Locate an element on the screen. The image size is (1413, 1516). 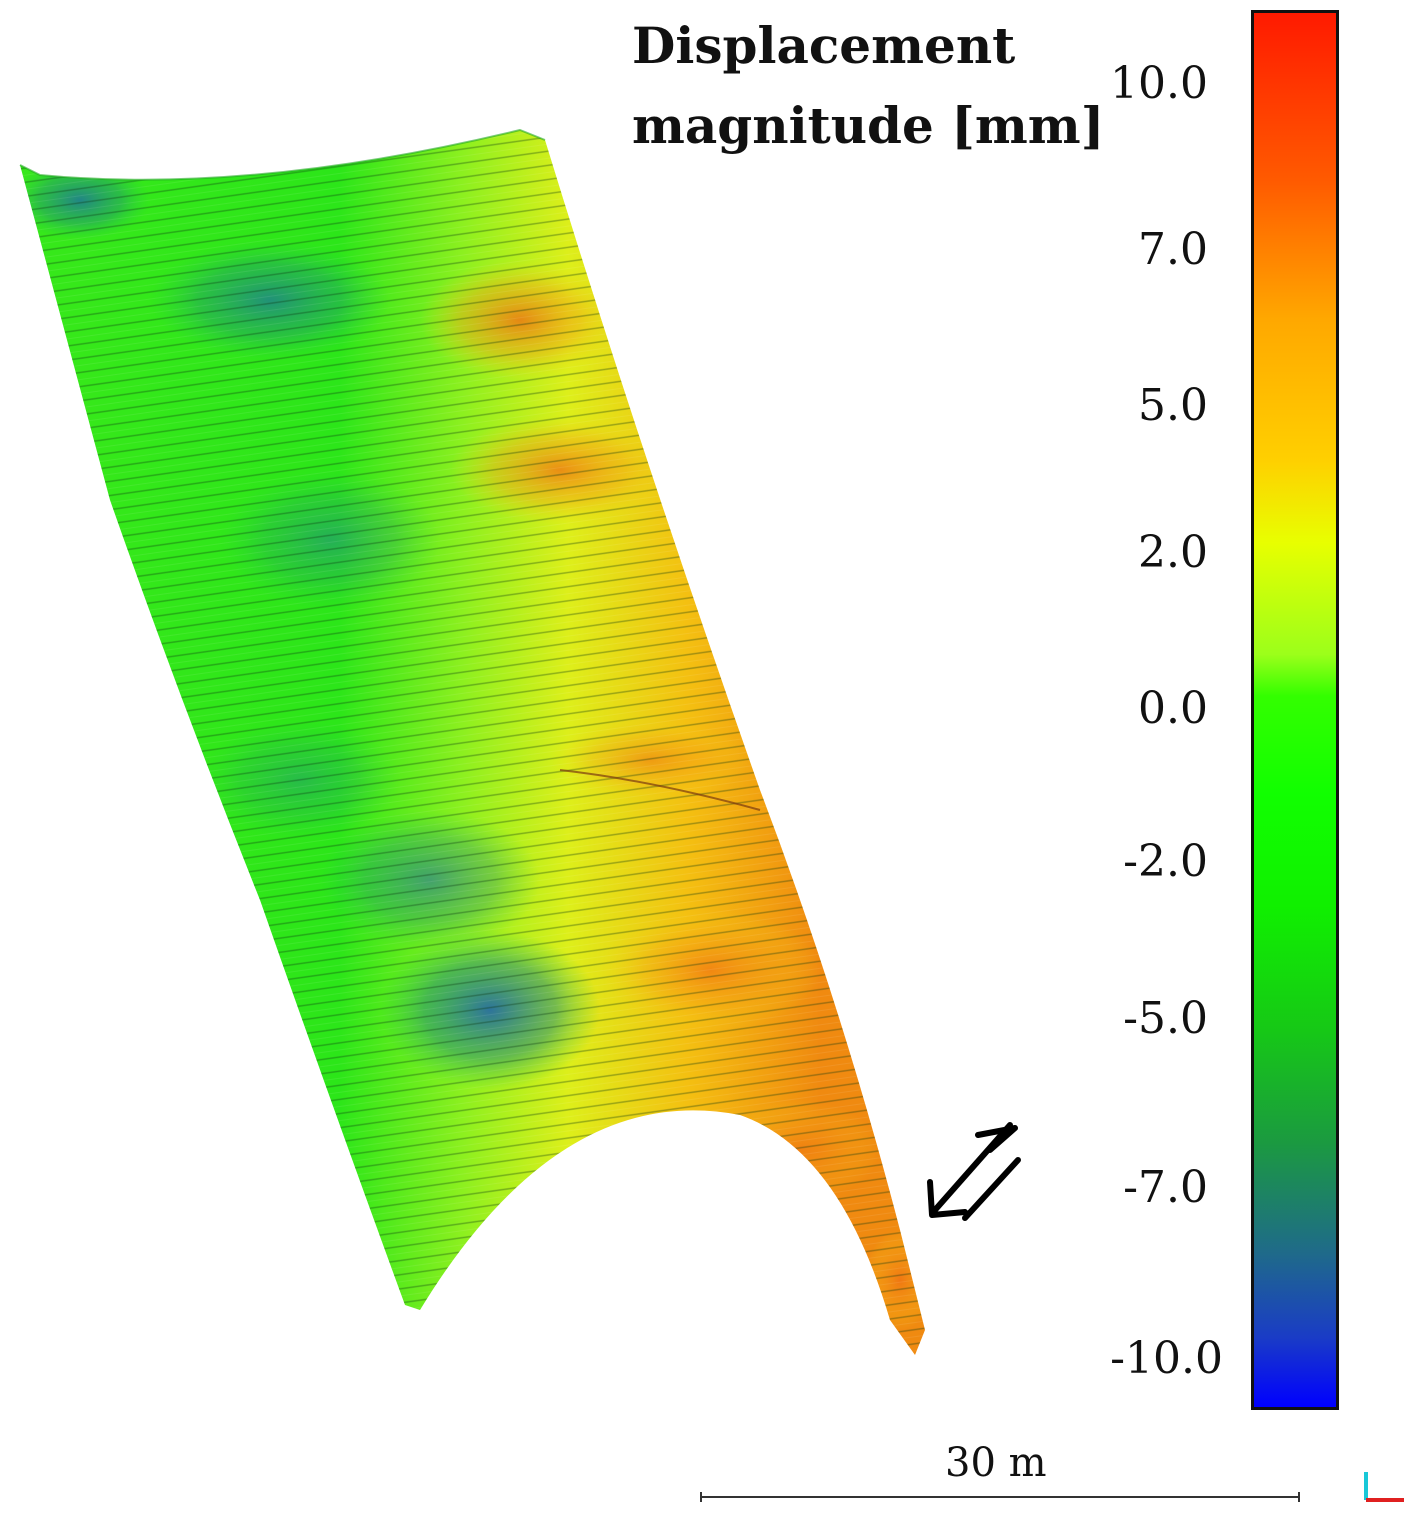
colorbar is located at coordinates (1295, 710).